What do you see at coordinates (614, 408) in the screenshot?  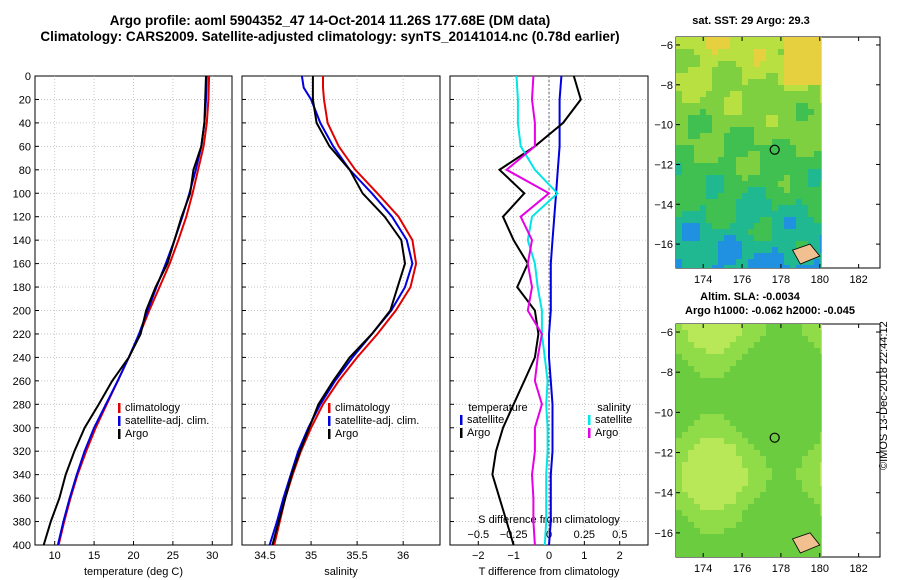 I see `legend-salinity-title: salinity` at bounding box center [614, 408].